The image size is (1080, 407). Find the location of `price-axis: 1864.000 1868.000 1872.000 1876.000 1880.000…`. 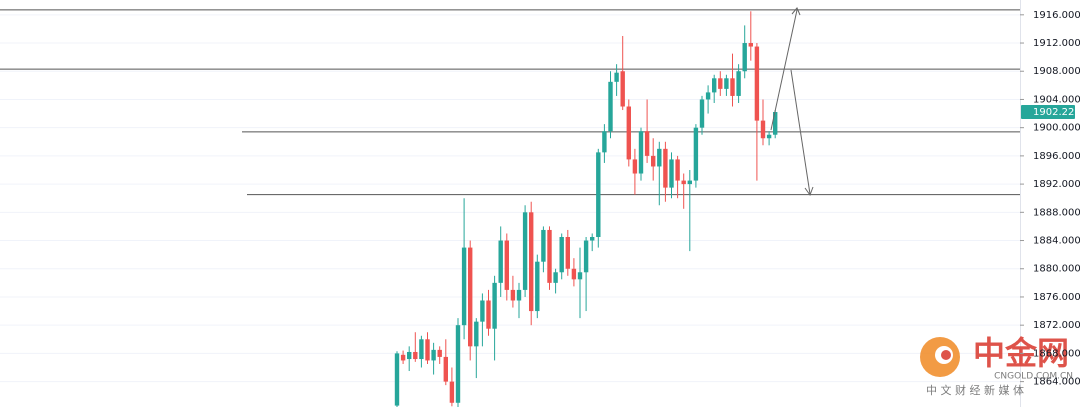

price-axis: 1864.000 1868.000 1872.000 1876.000 1880.000… is located at coordinates (1050, 199).